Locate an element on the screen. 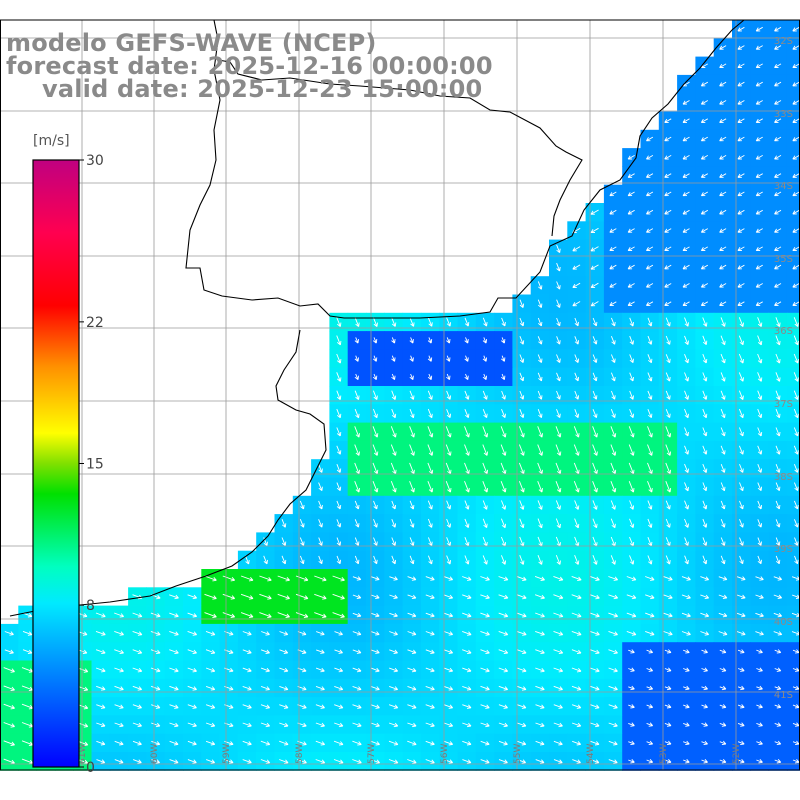  colorbar-tick-label: 30 is located at coordinates (95, 161).